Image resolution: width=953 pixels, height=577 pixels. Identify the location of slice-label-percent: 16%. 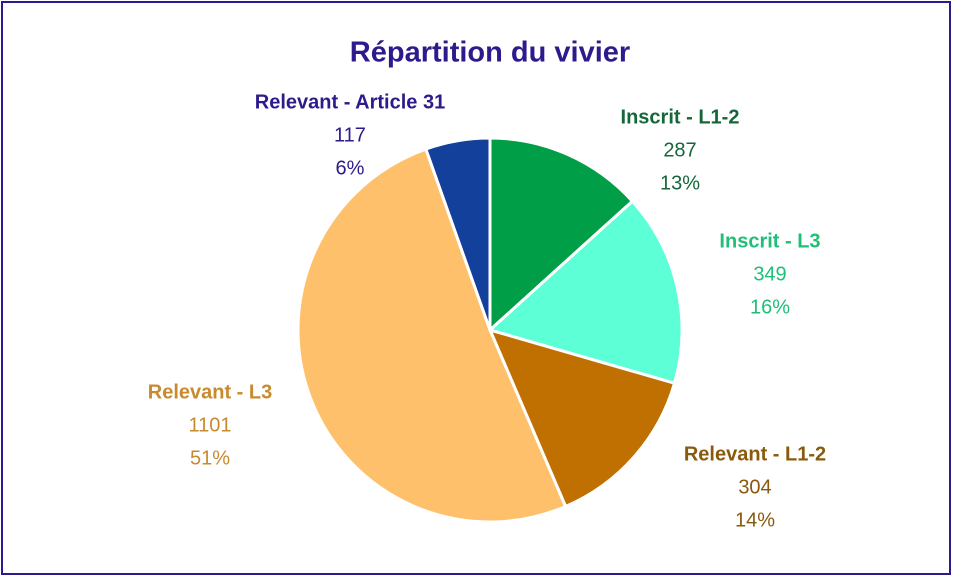
(770, 307).